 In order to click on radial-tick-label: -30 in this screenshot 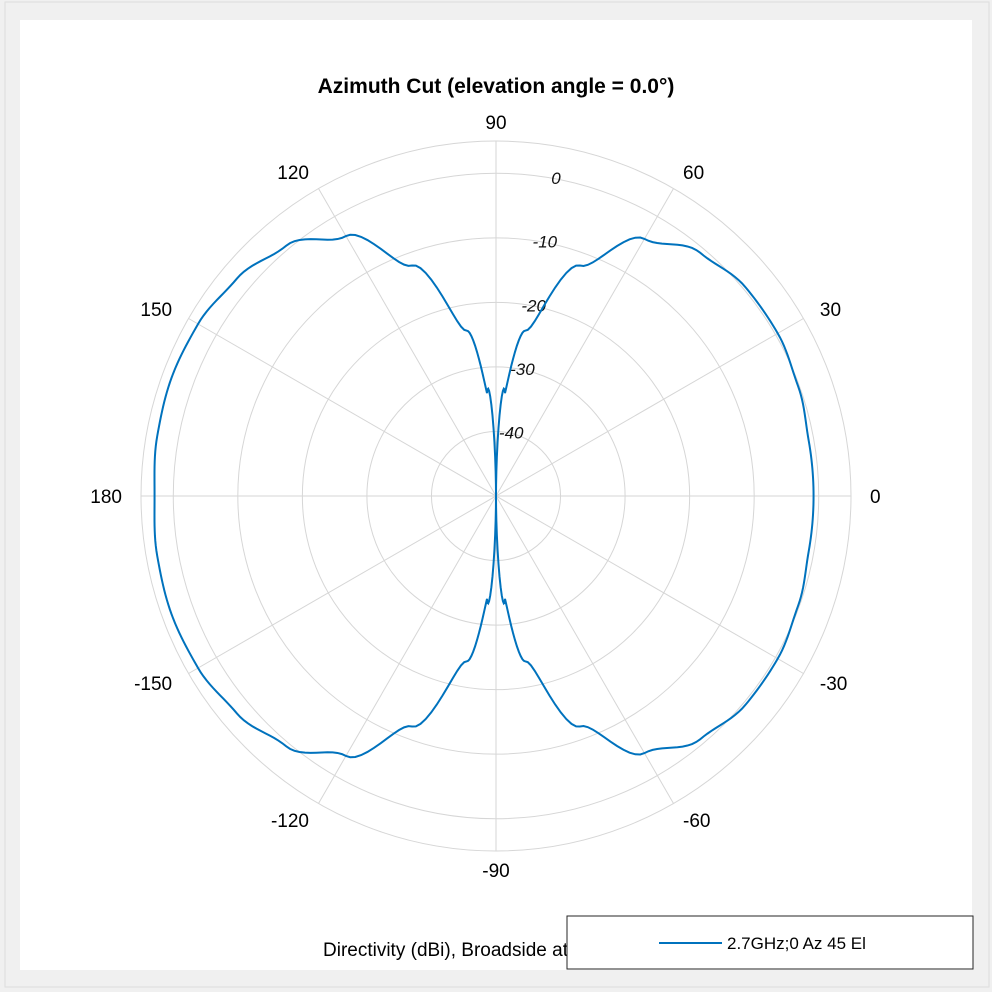, I will do `click(522, 369)`.